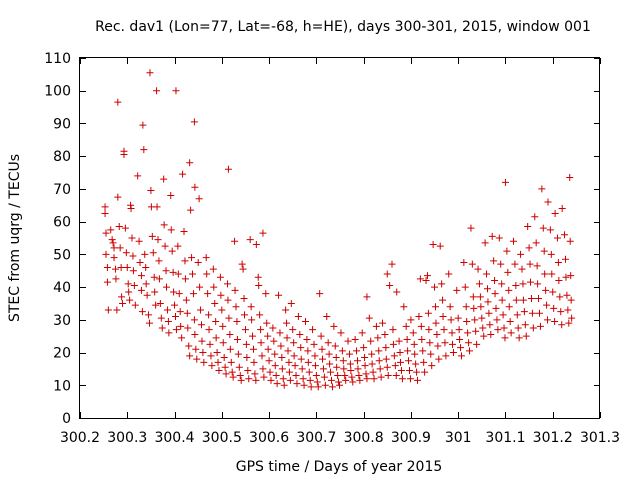 The image size is (640, 480). Describe the element at coordinates (62, 223) in the screenshot. I see `y-tick-label: 60` at that location.